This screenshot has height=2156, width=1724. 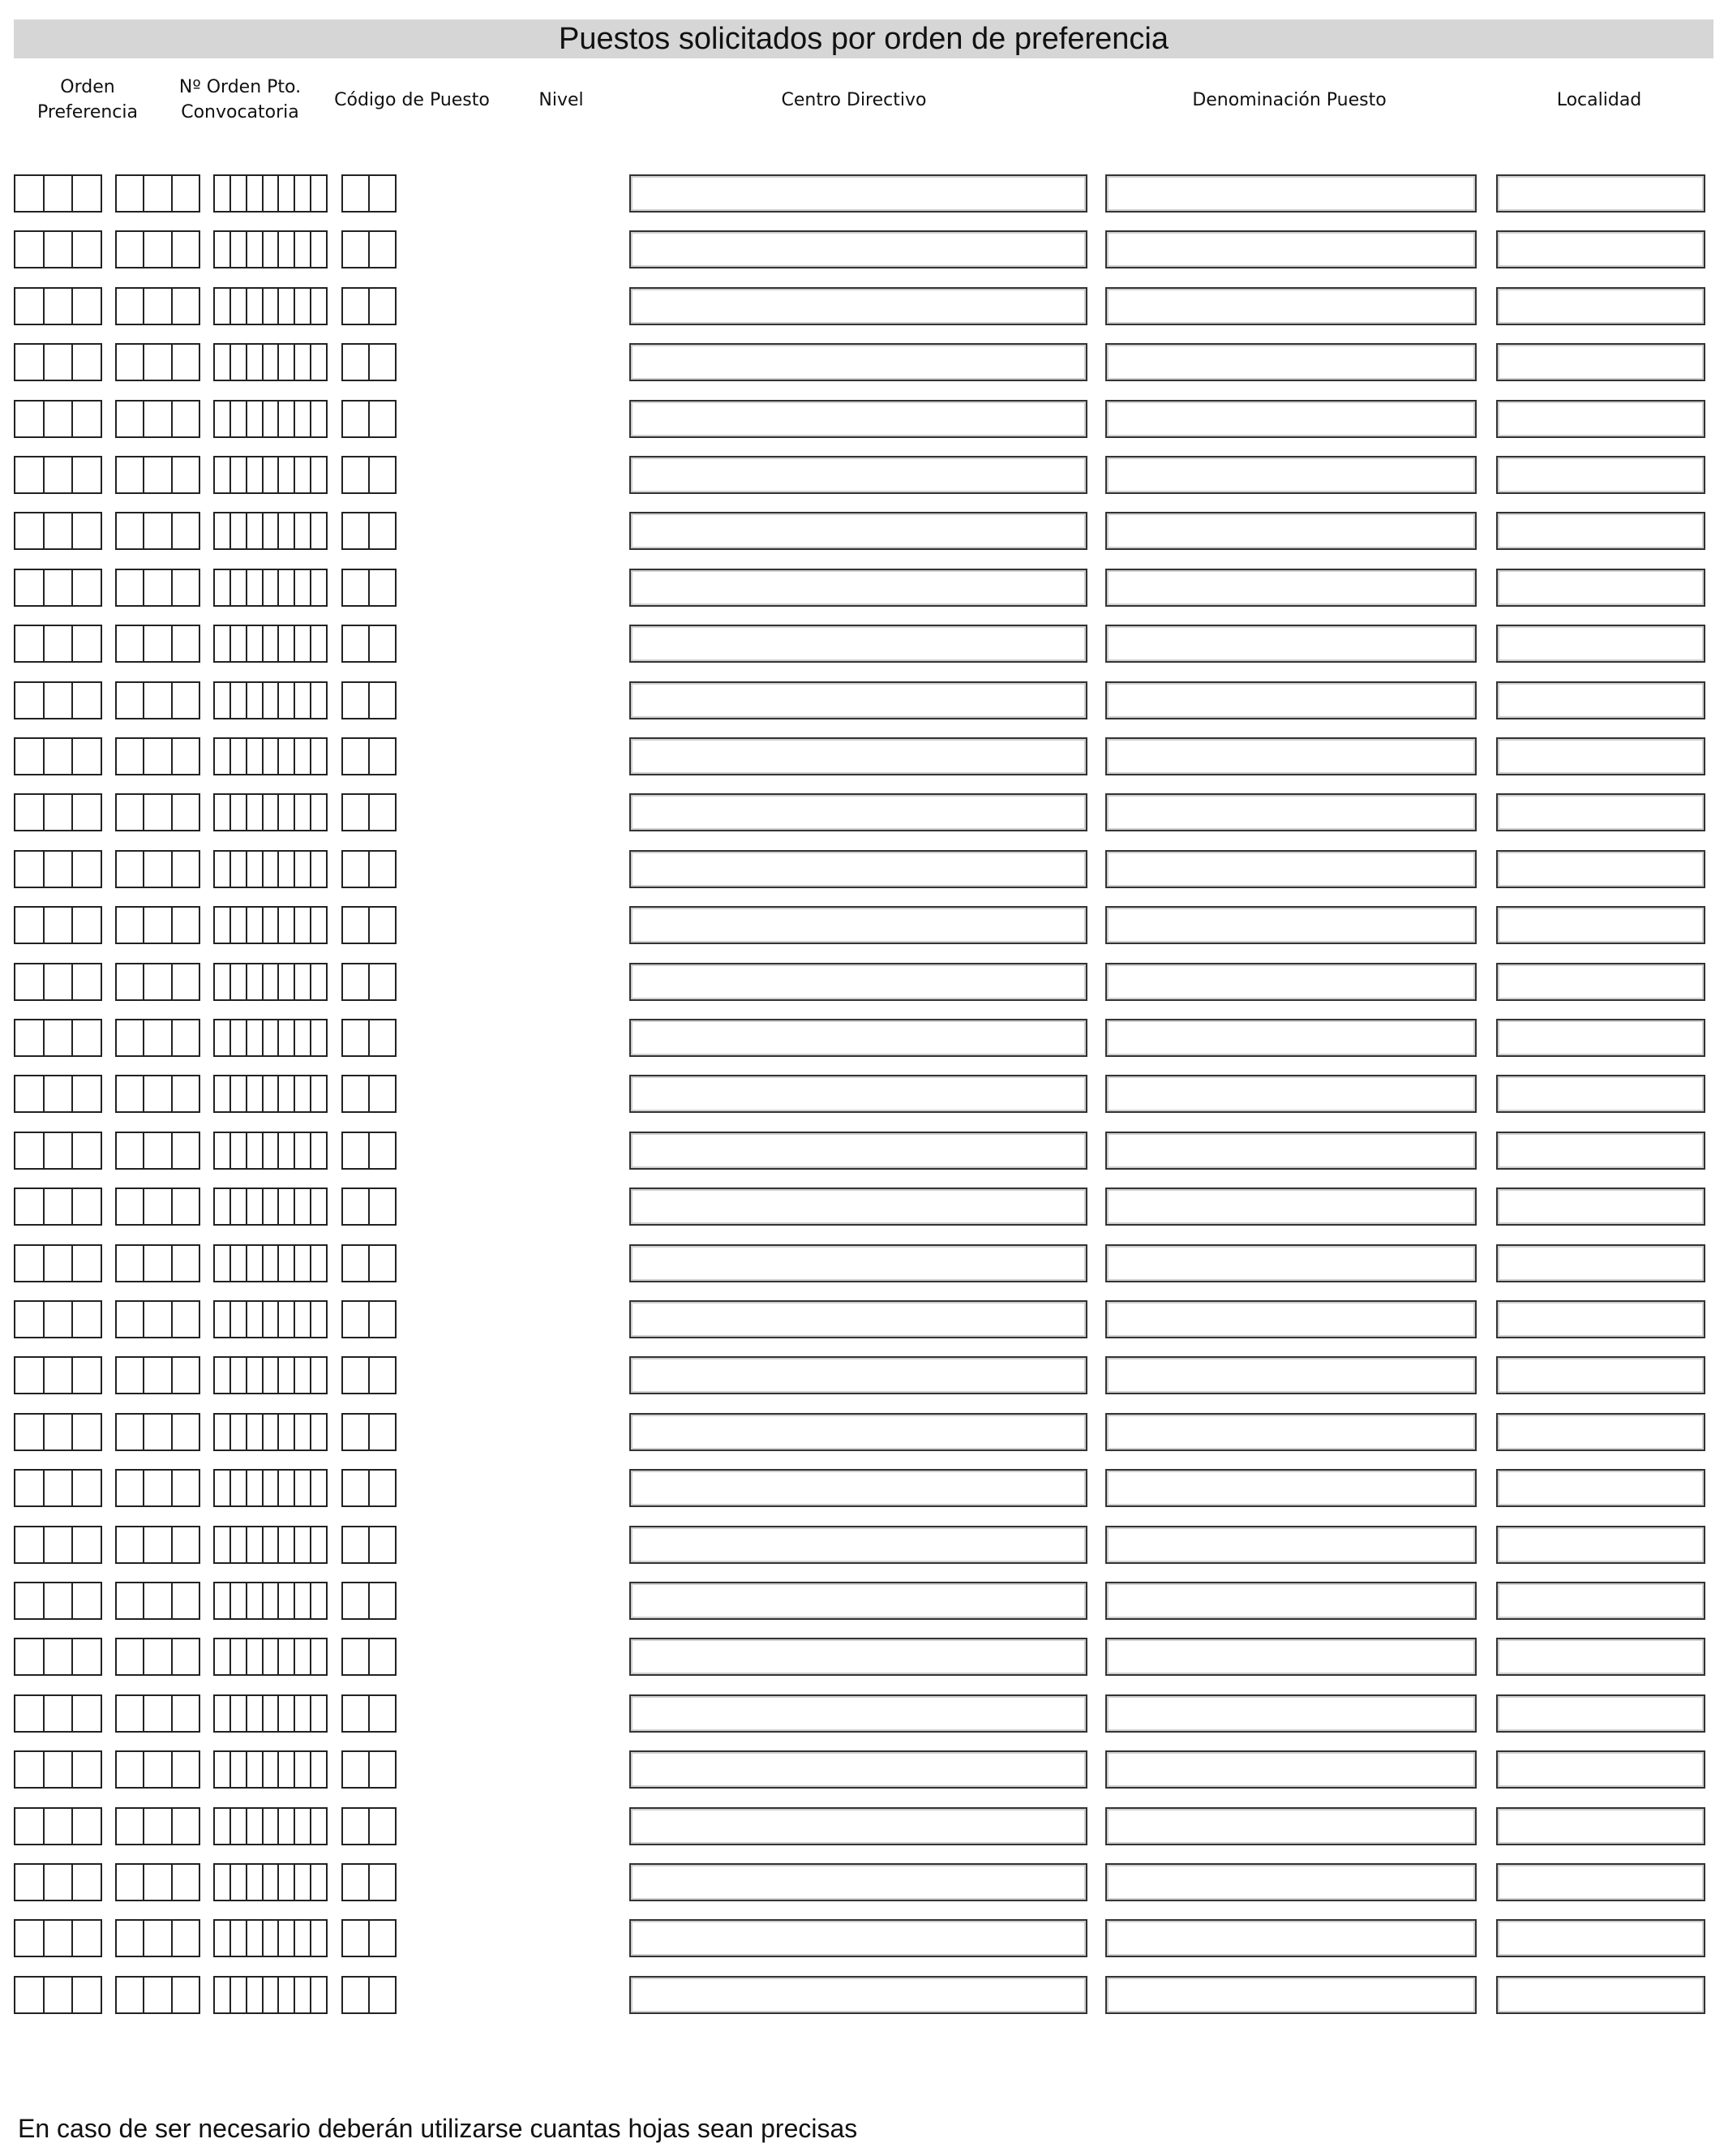 What do you see at coordinates (369, 193) in the screenshot?
I see `nivel-input` at bounding box center [369, 193].